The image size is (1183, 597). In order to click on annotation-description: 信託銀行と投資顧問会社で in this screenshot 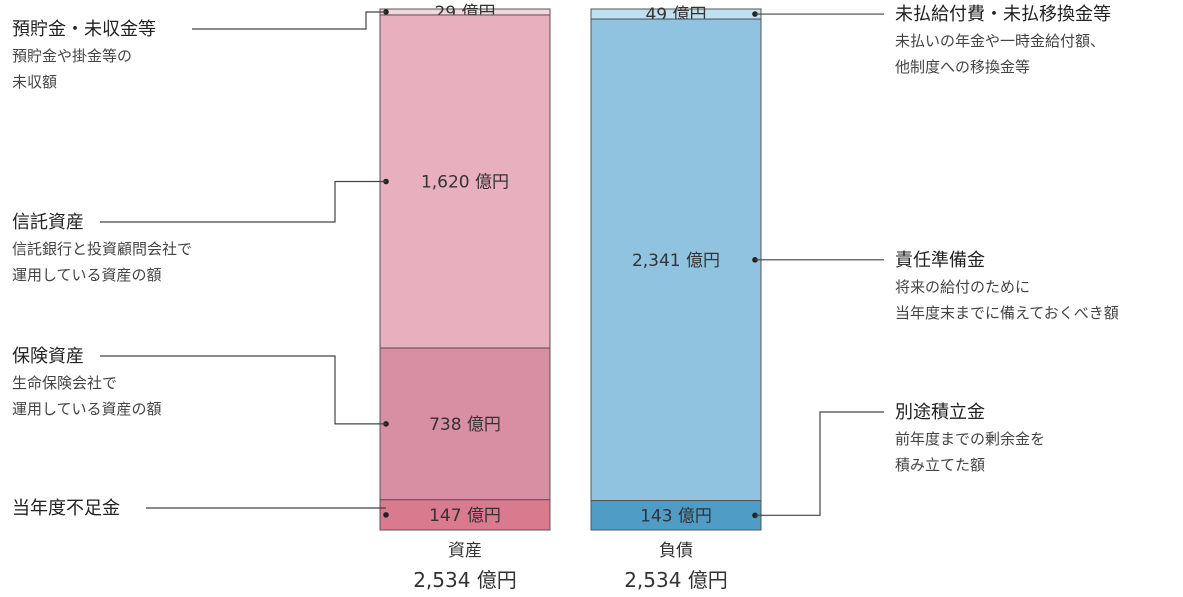, I will do `click(102, 249)`.